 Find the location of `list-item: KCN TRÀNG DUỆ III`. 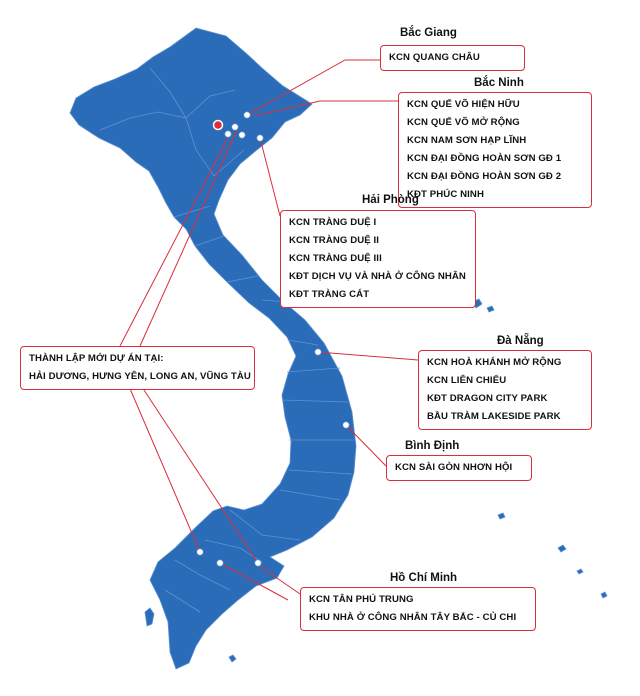

list-item: KCN TRÀNG DUỆ III is located at coordinates (335, 258).